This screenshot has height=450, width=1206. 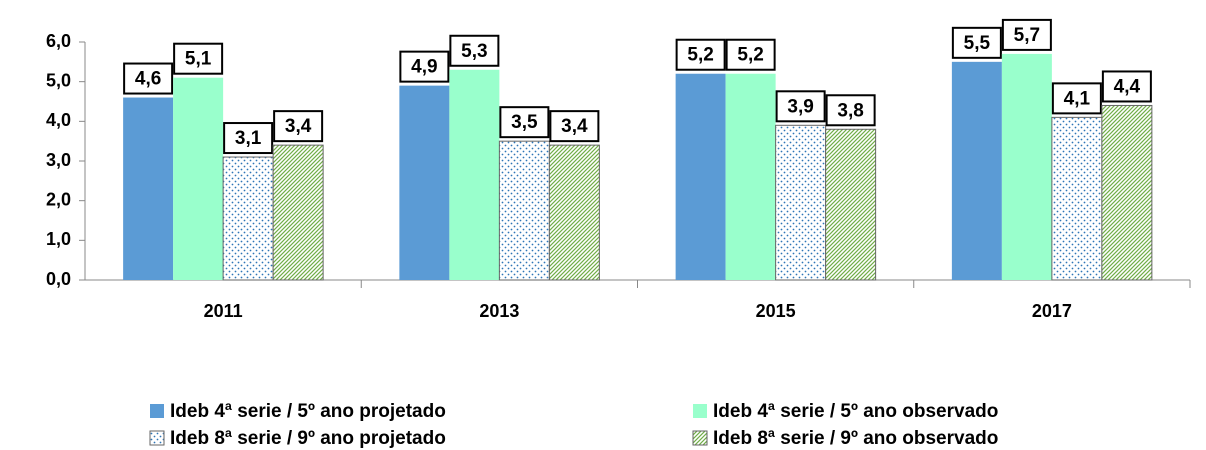 I want to click on y-tick-label: 5,0, so click(x=58, y=80).